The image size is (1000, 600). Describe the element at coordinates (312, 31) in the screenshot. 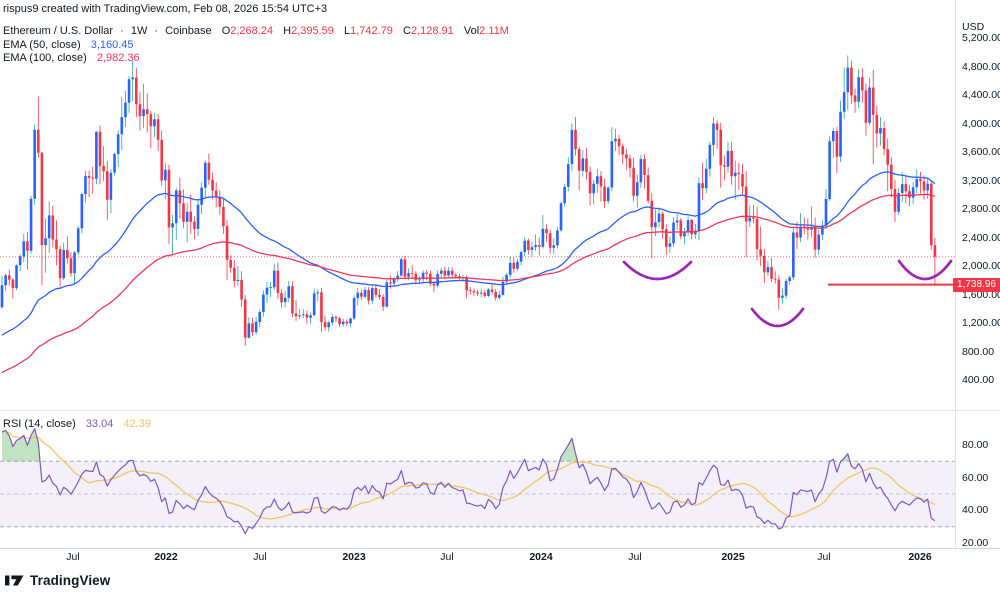

I see `high-value: 2,395.59` at that location.